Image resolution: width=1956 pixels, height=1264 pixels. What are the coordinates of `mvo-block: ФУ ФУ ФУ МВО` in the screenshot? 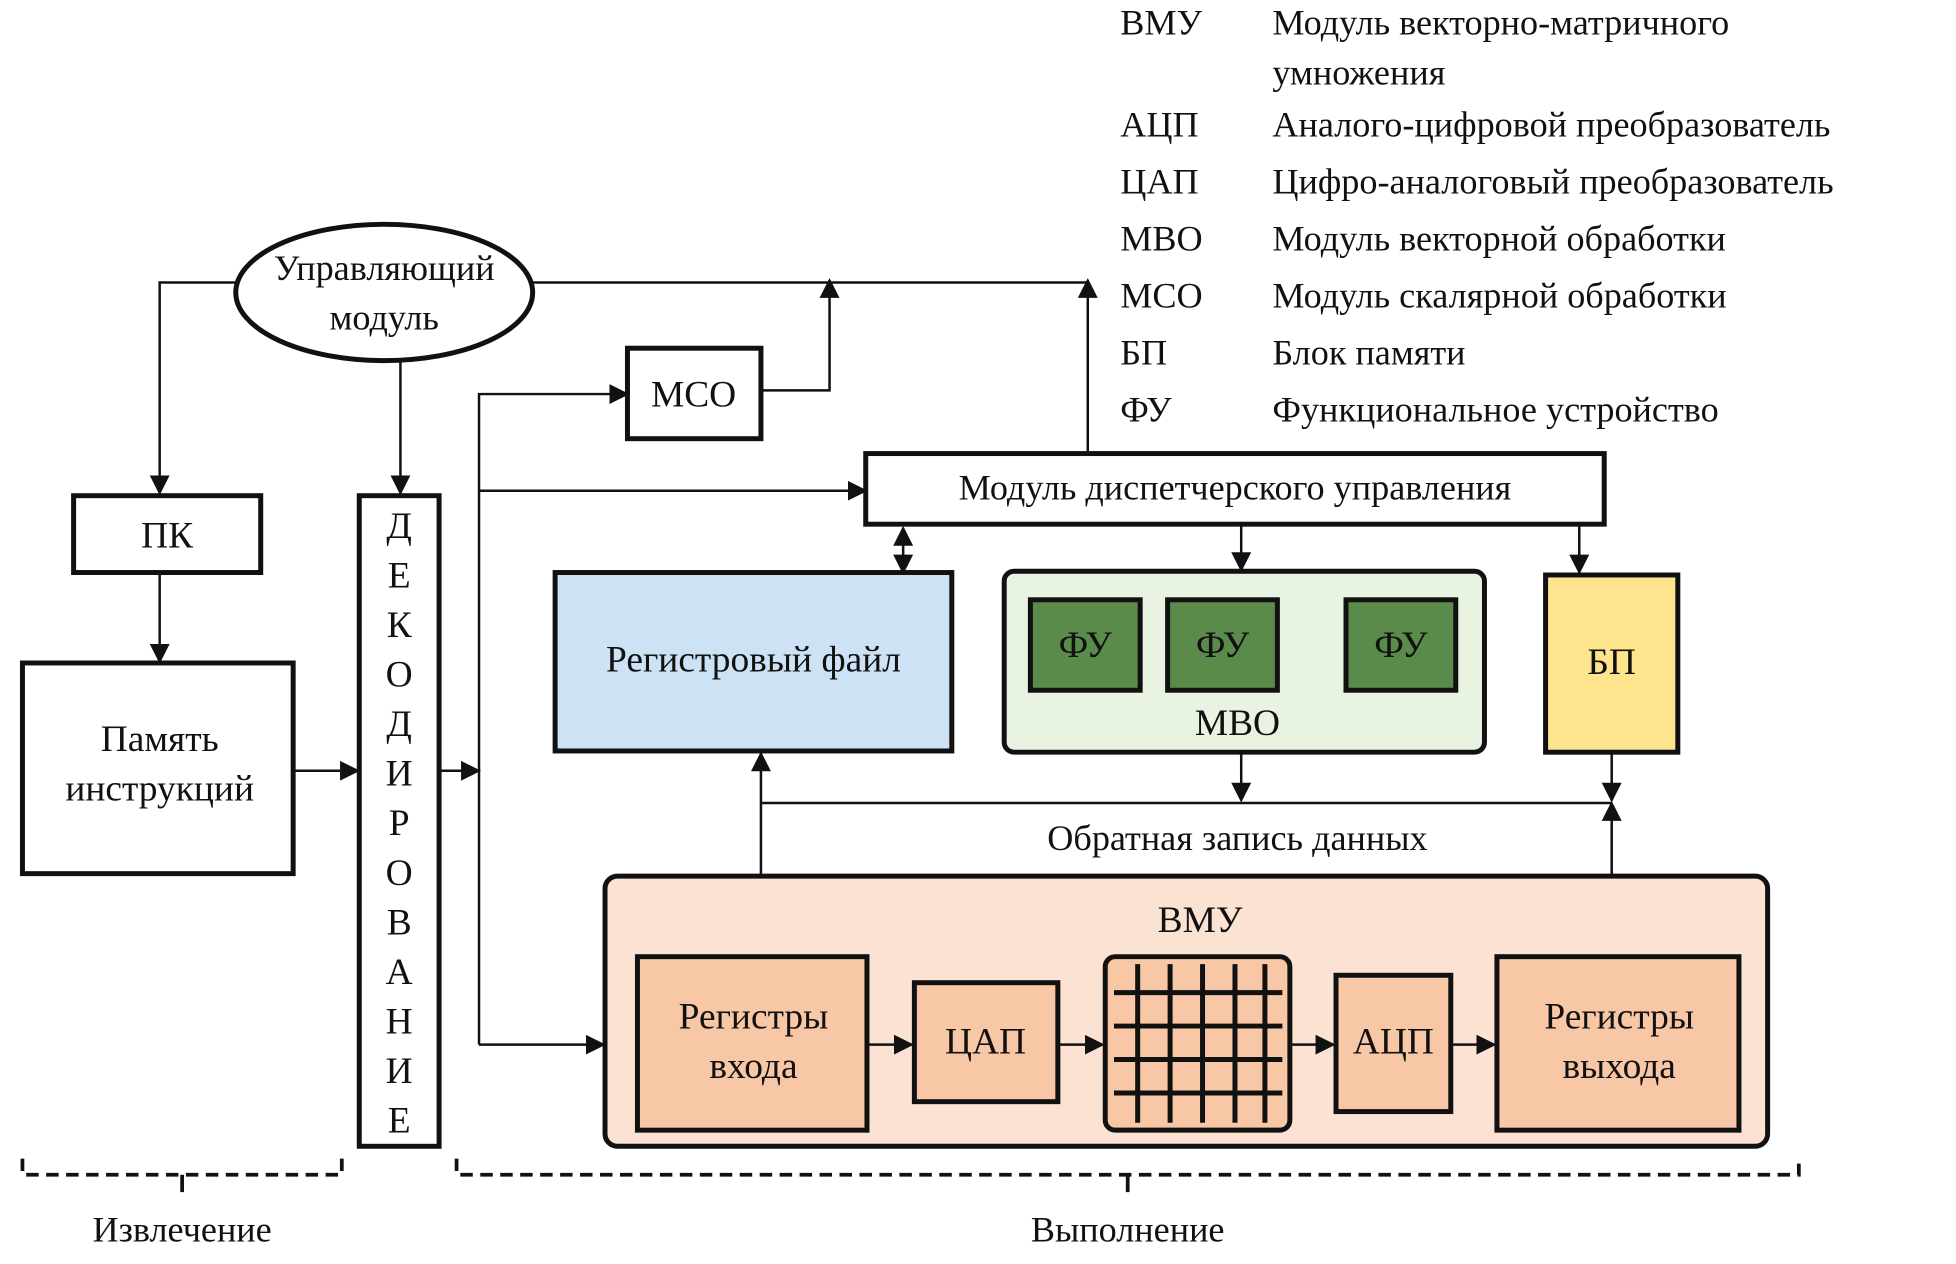 It's located at (1244, 661).